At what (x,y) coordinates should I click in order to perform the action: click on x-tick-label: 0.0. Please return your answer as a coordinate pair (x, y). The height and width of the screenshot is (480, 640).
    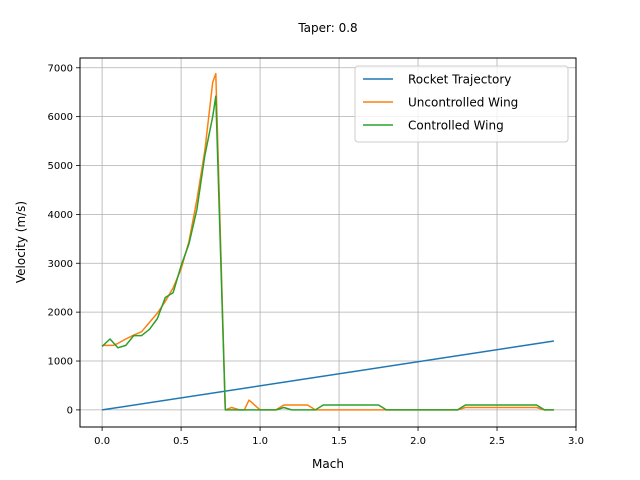
    Looking at the image, I should click on (102, 441).